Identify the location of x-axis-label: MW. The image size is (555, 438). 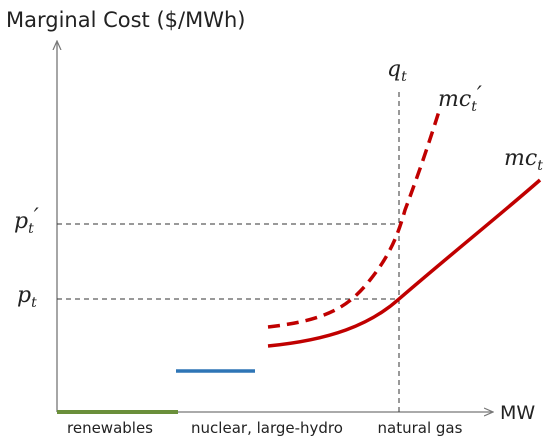
(517, 413).